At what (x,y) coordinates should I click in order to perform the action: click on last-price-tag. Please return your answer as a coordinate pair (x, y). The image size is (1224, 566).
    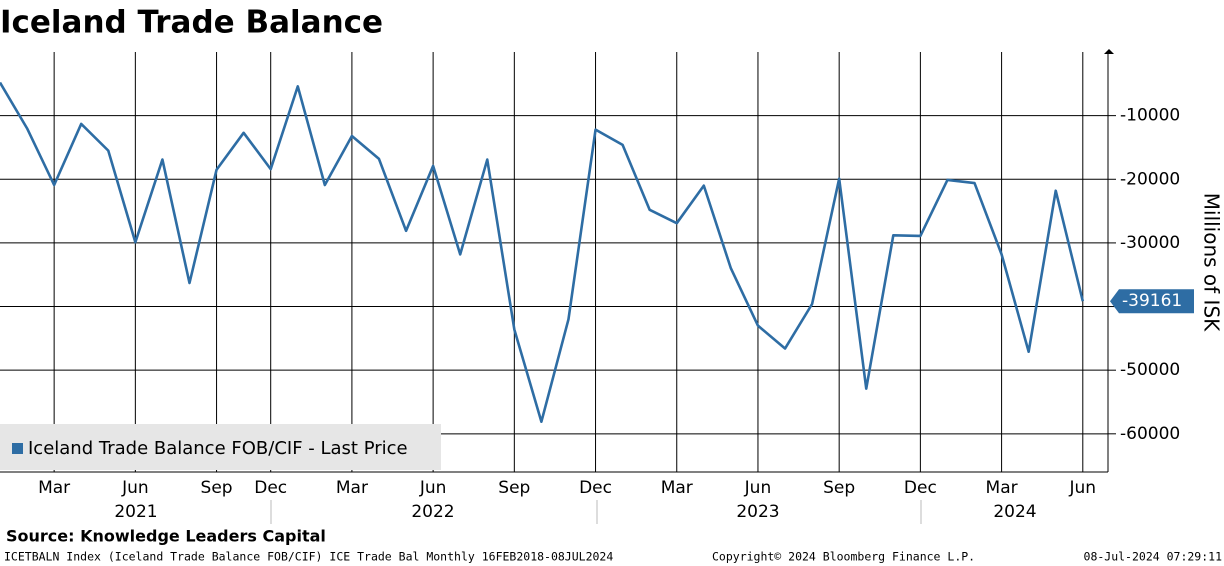
    Looking at the image, I should click on (1152, 301).